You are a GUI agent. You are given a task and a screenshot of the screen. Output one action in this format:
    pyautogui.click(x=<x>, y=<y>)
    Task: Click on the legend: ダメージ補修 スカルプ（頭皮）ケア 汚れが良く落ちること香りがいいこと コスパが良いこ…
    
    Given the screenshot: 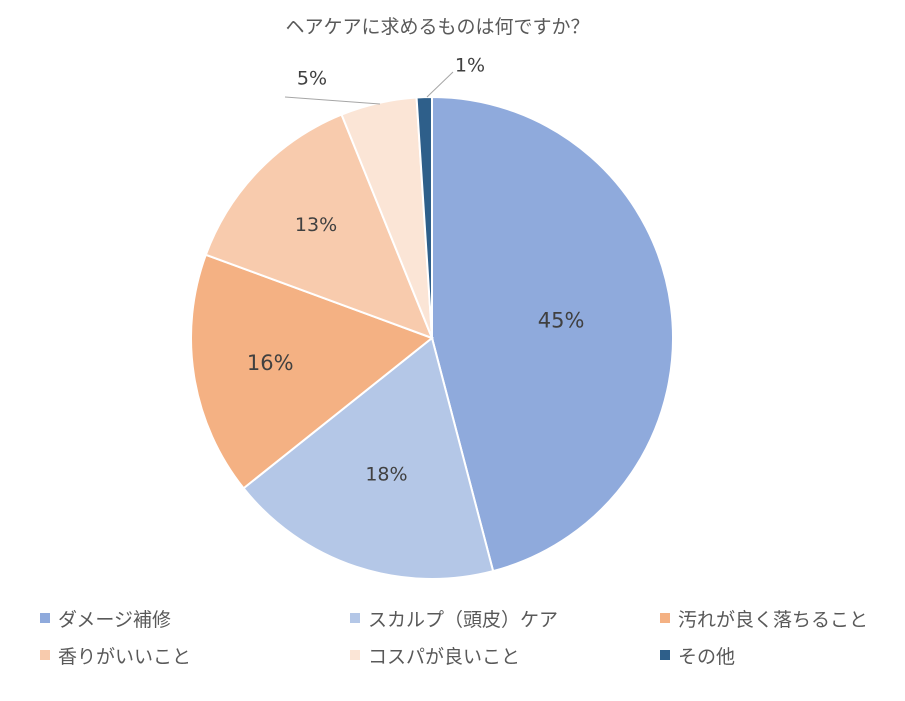 What is the action you would take?
    pyautogui.click(x=470, y=637)
    